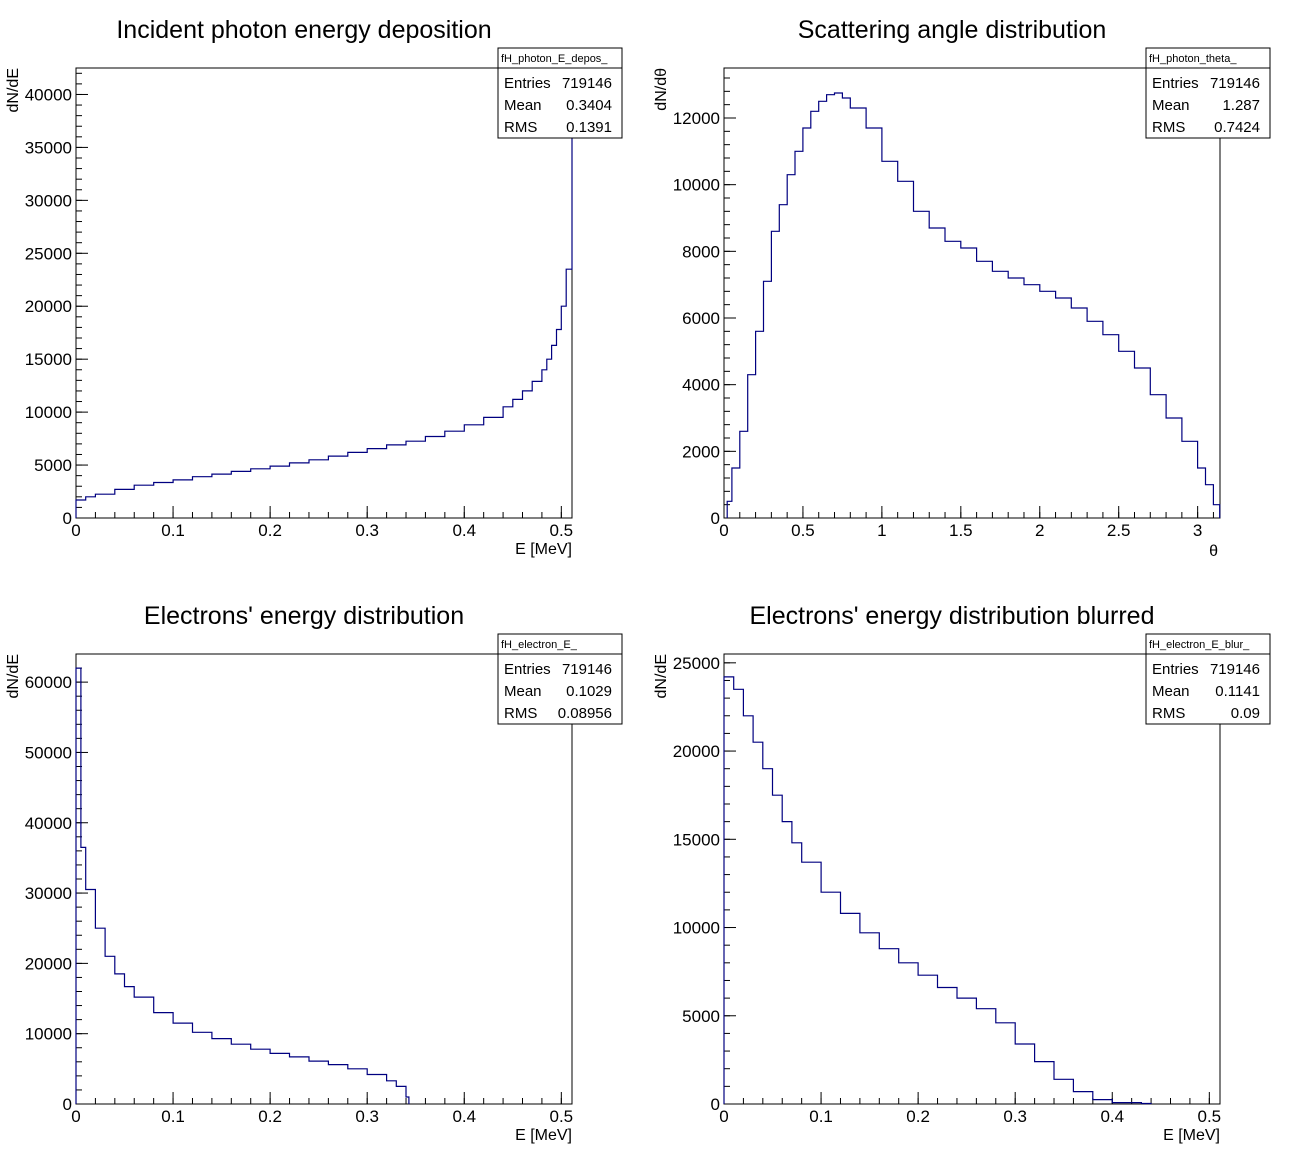 The height and width of the screenshot is (1172, 1296). I want to click on chart-title: Electrons' energy distribution, so click(304, 616).